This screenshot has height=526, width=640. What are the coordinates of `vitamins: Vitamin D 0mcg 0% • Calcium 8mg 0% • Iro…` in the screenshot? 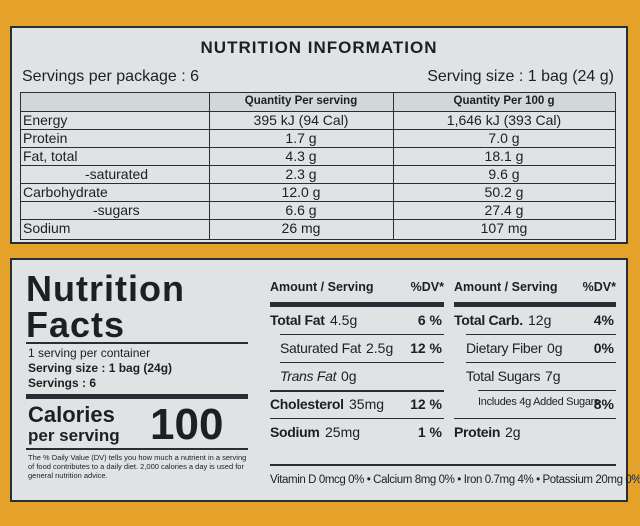 It's located at (455, 480).